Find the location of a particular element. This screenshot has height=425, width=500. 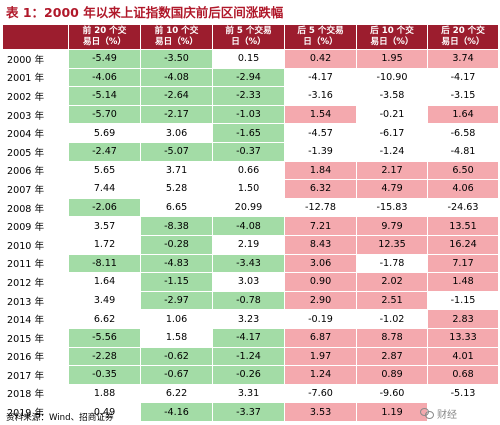

table-row: 2018 年 1.88 6.22 3.31 -7.60 -9.60 -5.13 is located at coordinates (250, 393).